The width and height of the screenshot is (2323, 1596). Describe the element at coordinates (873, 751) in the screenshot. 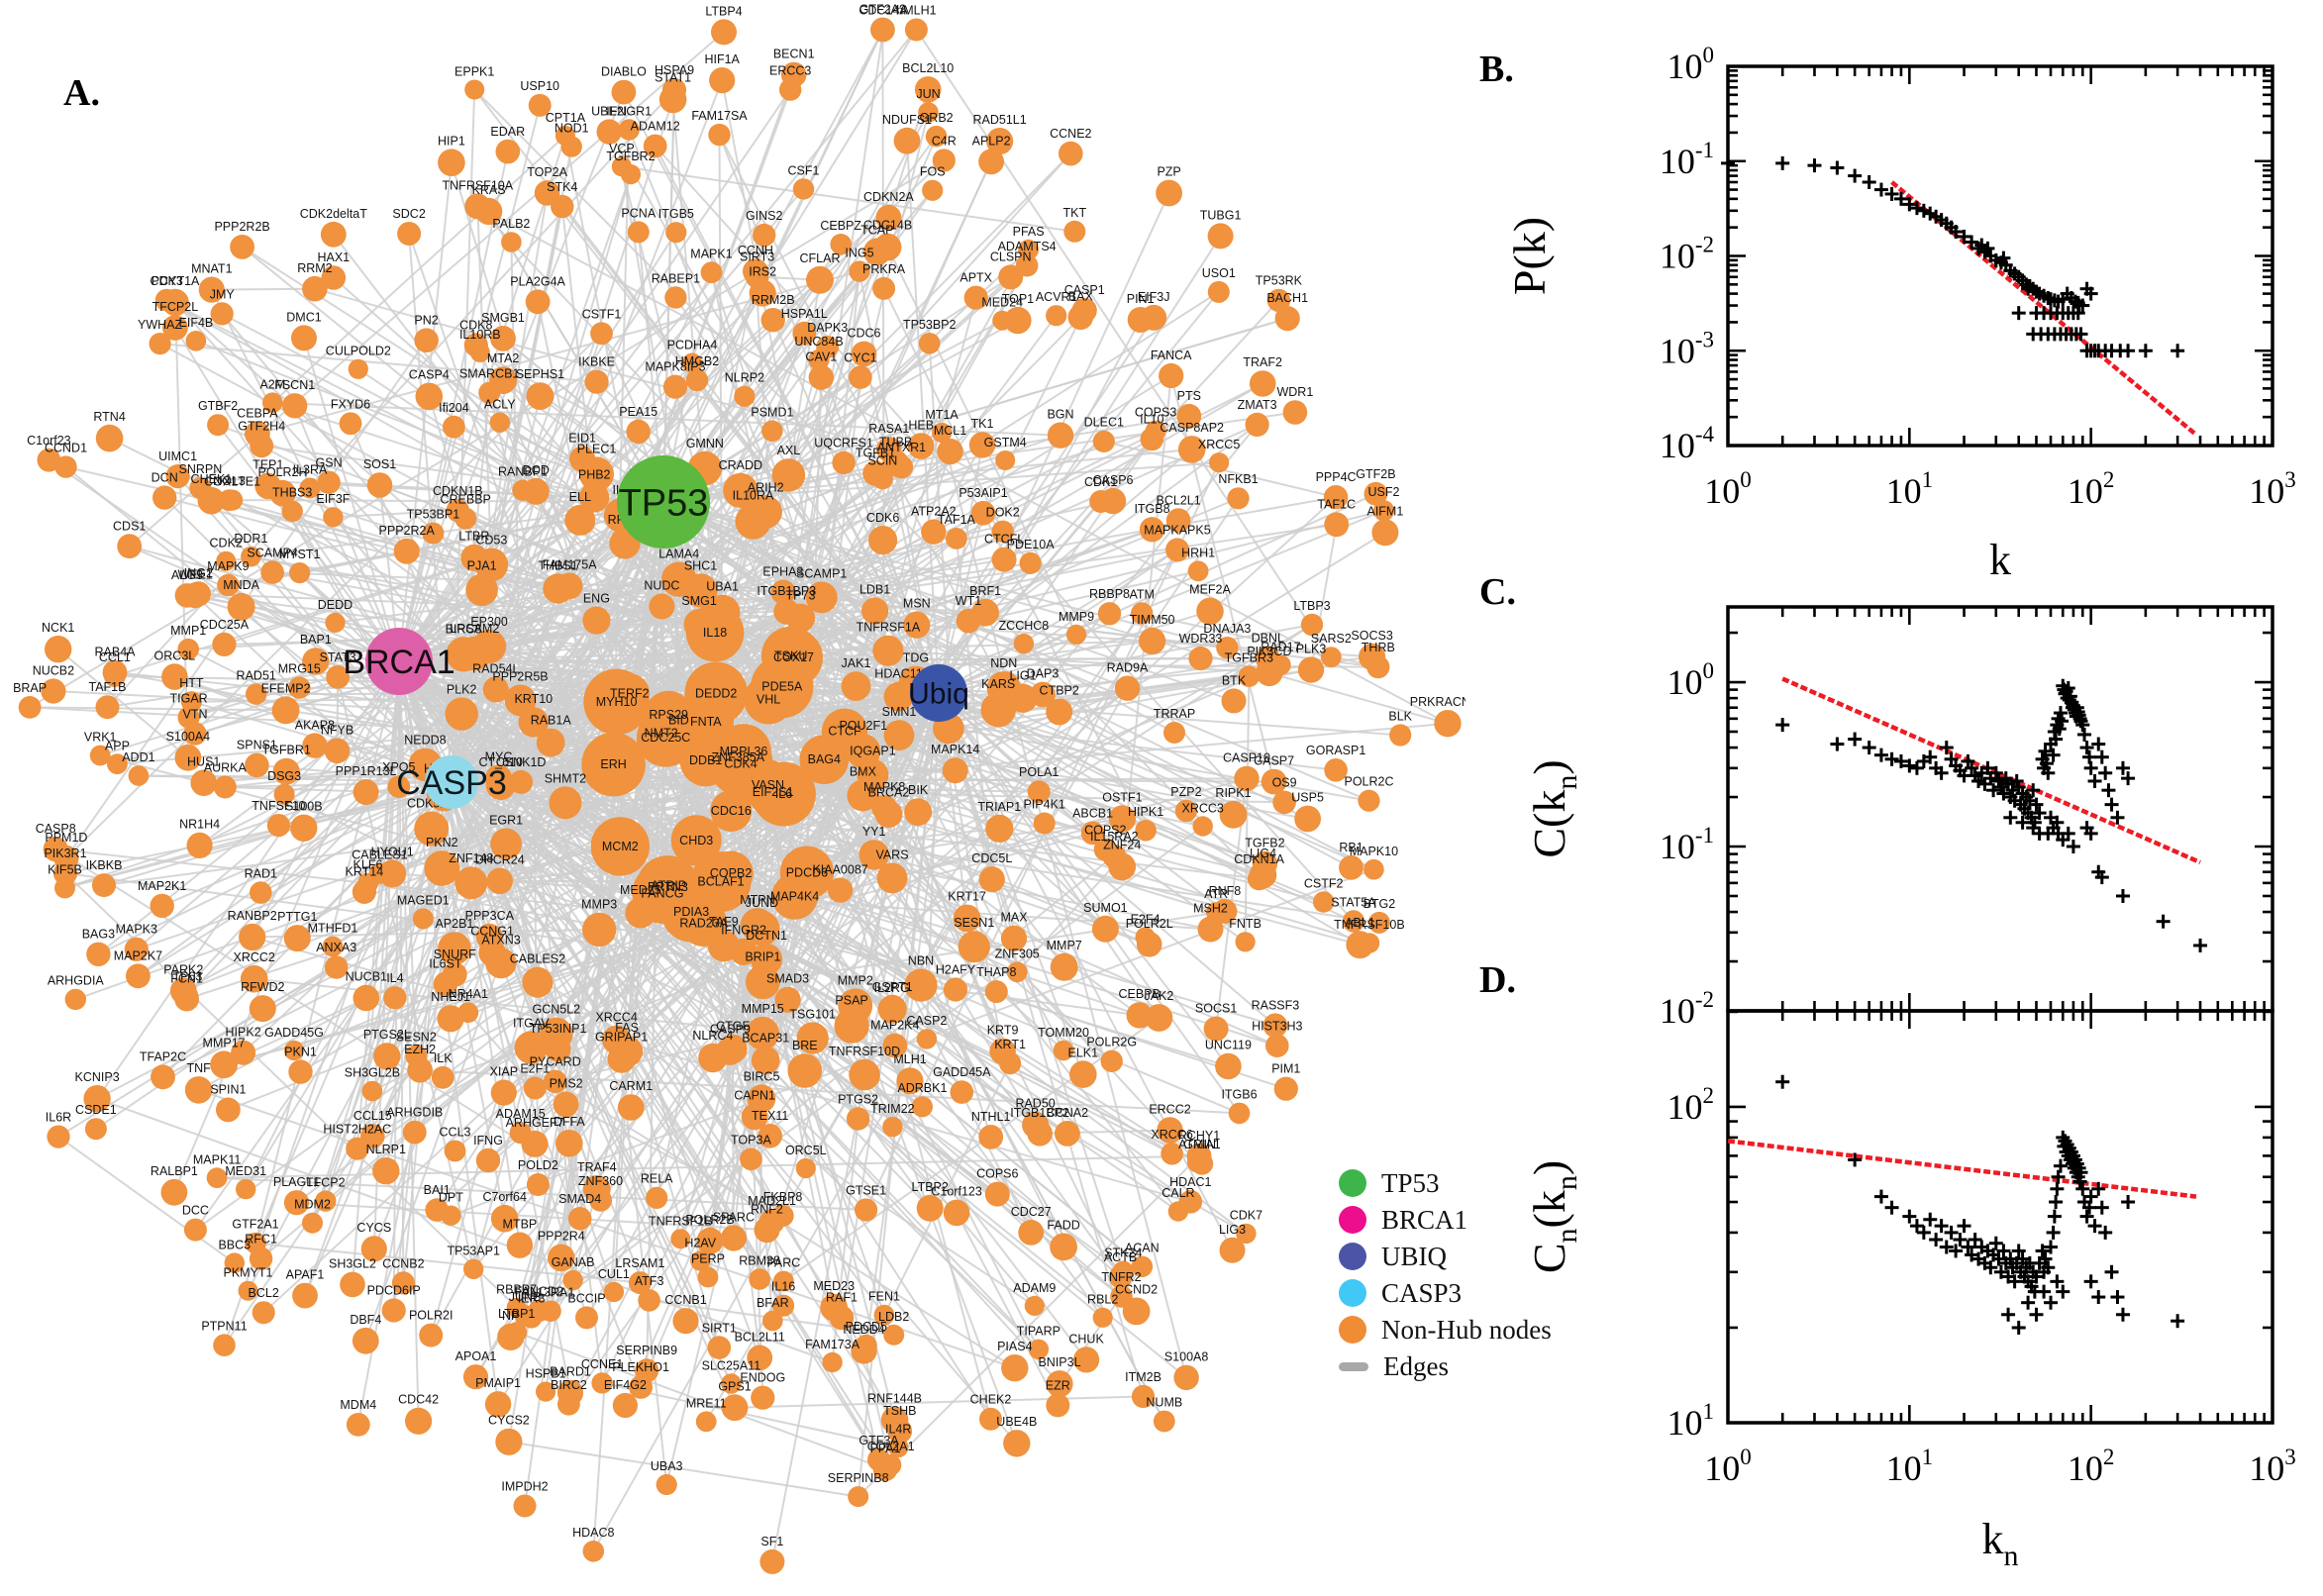

I see `network-node-label: IQGAP1` at that location.